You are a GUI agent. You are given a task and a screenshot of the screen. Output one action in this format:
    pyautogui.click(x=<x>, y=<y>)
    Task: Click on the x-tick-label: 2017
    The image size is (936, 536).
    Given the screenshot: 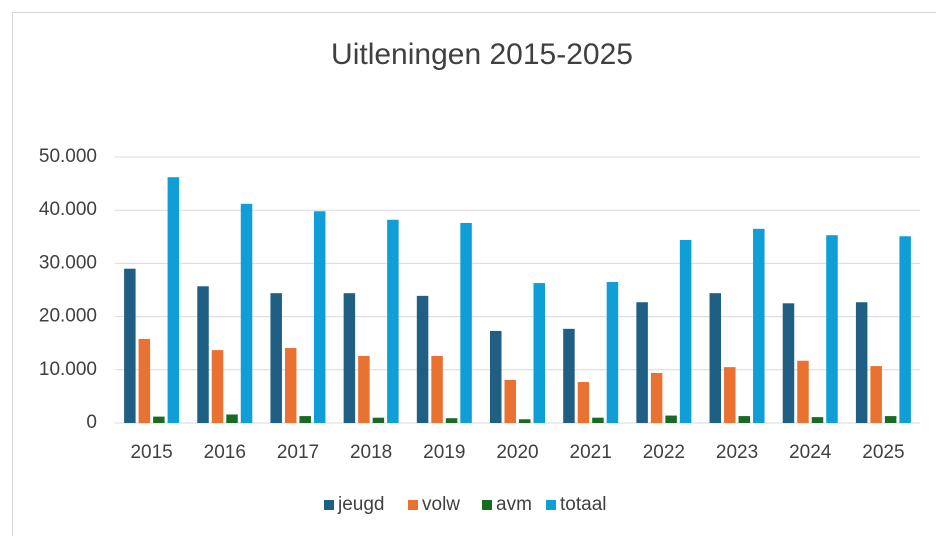 What is the action you would take?
    pyautogui.click(x=298, y=452)
    